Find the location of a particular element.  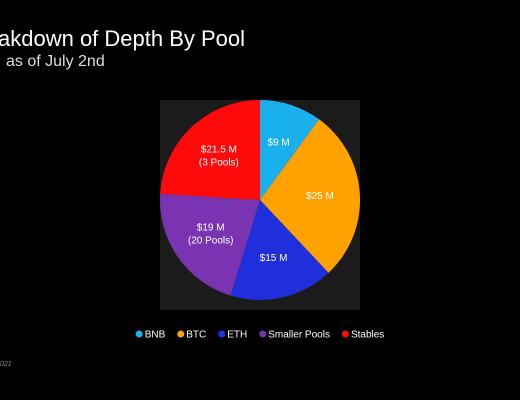

legend-label: Smaller Pools is located at coordinates (299, 335).